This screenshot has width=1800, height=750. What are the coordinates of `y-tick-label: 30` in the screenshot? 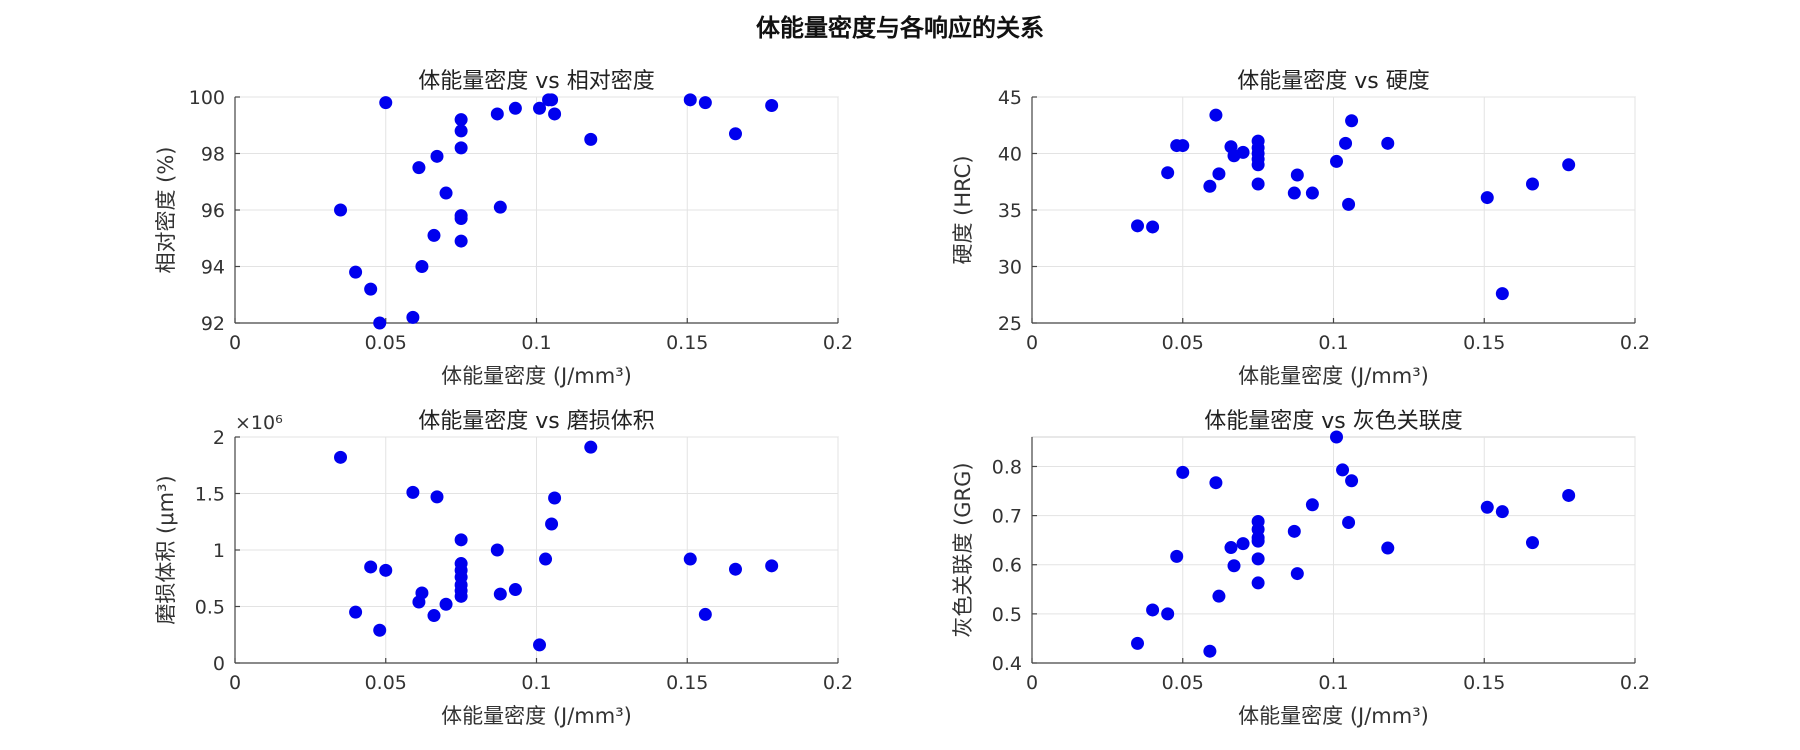 It's located at (1010, 268).